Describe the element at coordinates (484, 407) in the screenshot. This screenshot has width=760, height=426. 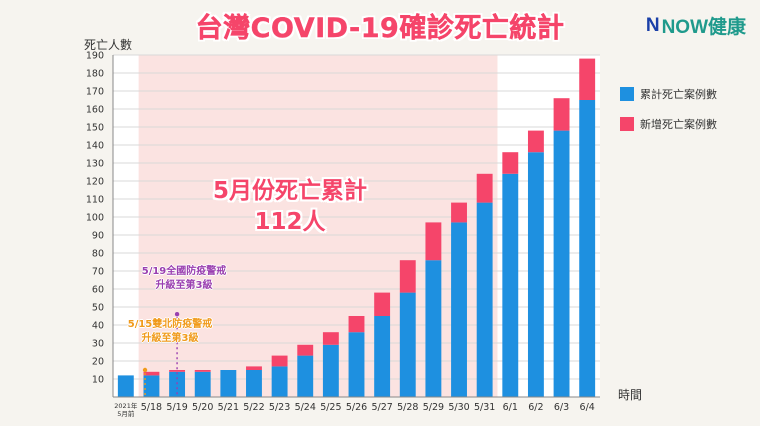
I see `x-tick-label: 5/31` at that location.